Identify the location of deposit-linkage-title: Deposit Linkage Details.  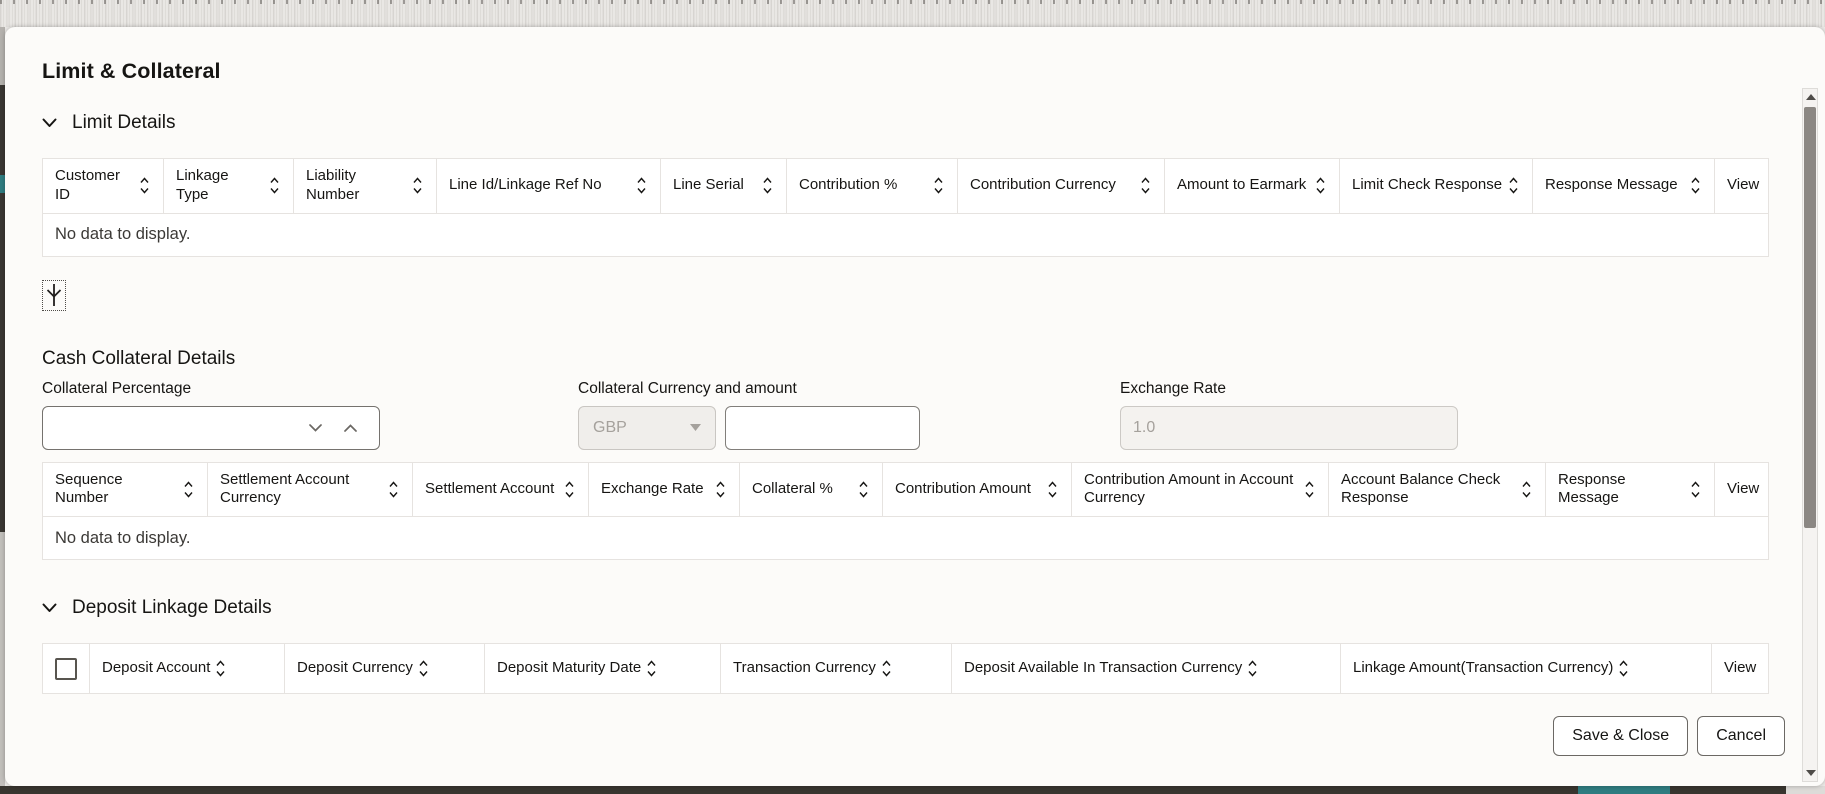
(172, 607).